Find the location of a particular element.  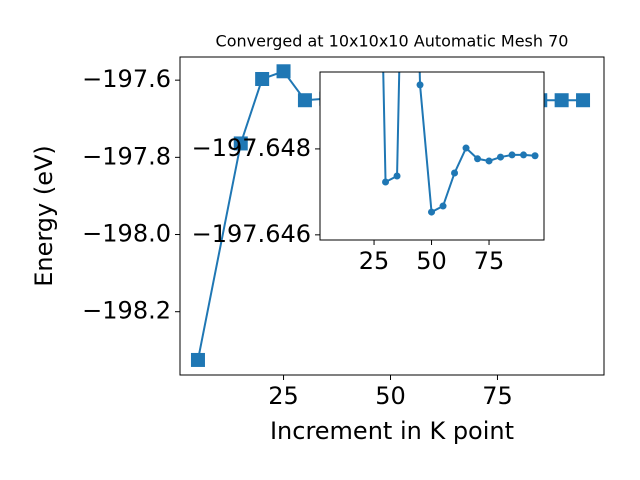

axes-frame is located at coordinates (432, 156).